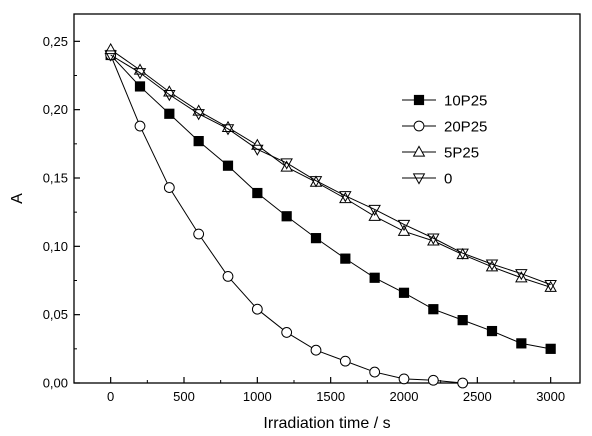 This screenshot has height=436, width=592. Describe the element at coordinates (550, 396) in the screenshot. I see `x-tick-label: 3000` at that location.